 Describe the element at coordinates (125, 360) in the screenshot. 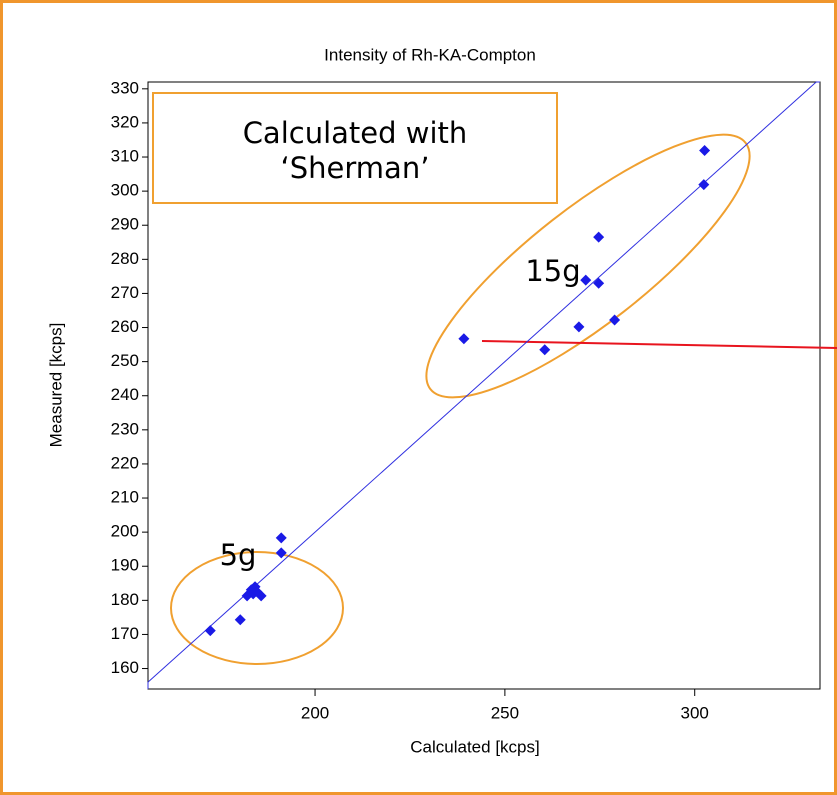

I see `y-tick-label: 250` at that location.